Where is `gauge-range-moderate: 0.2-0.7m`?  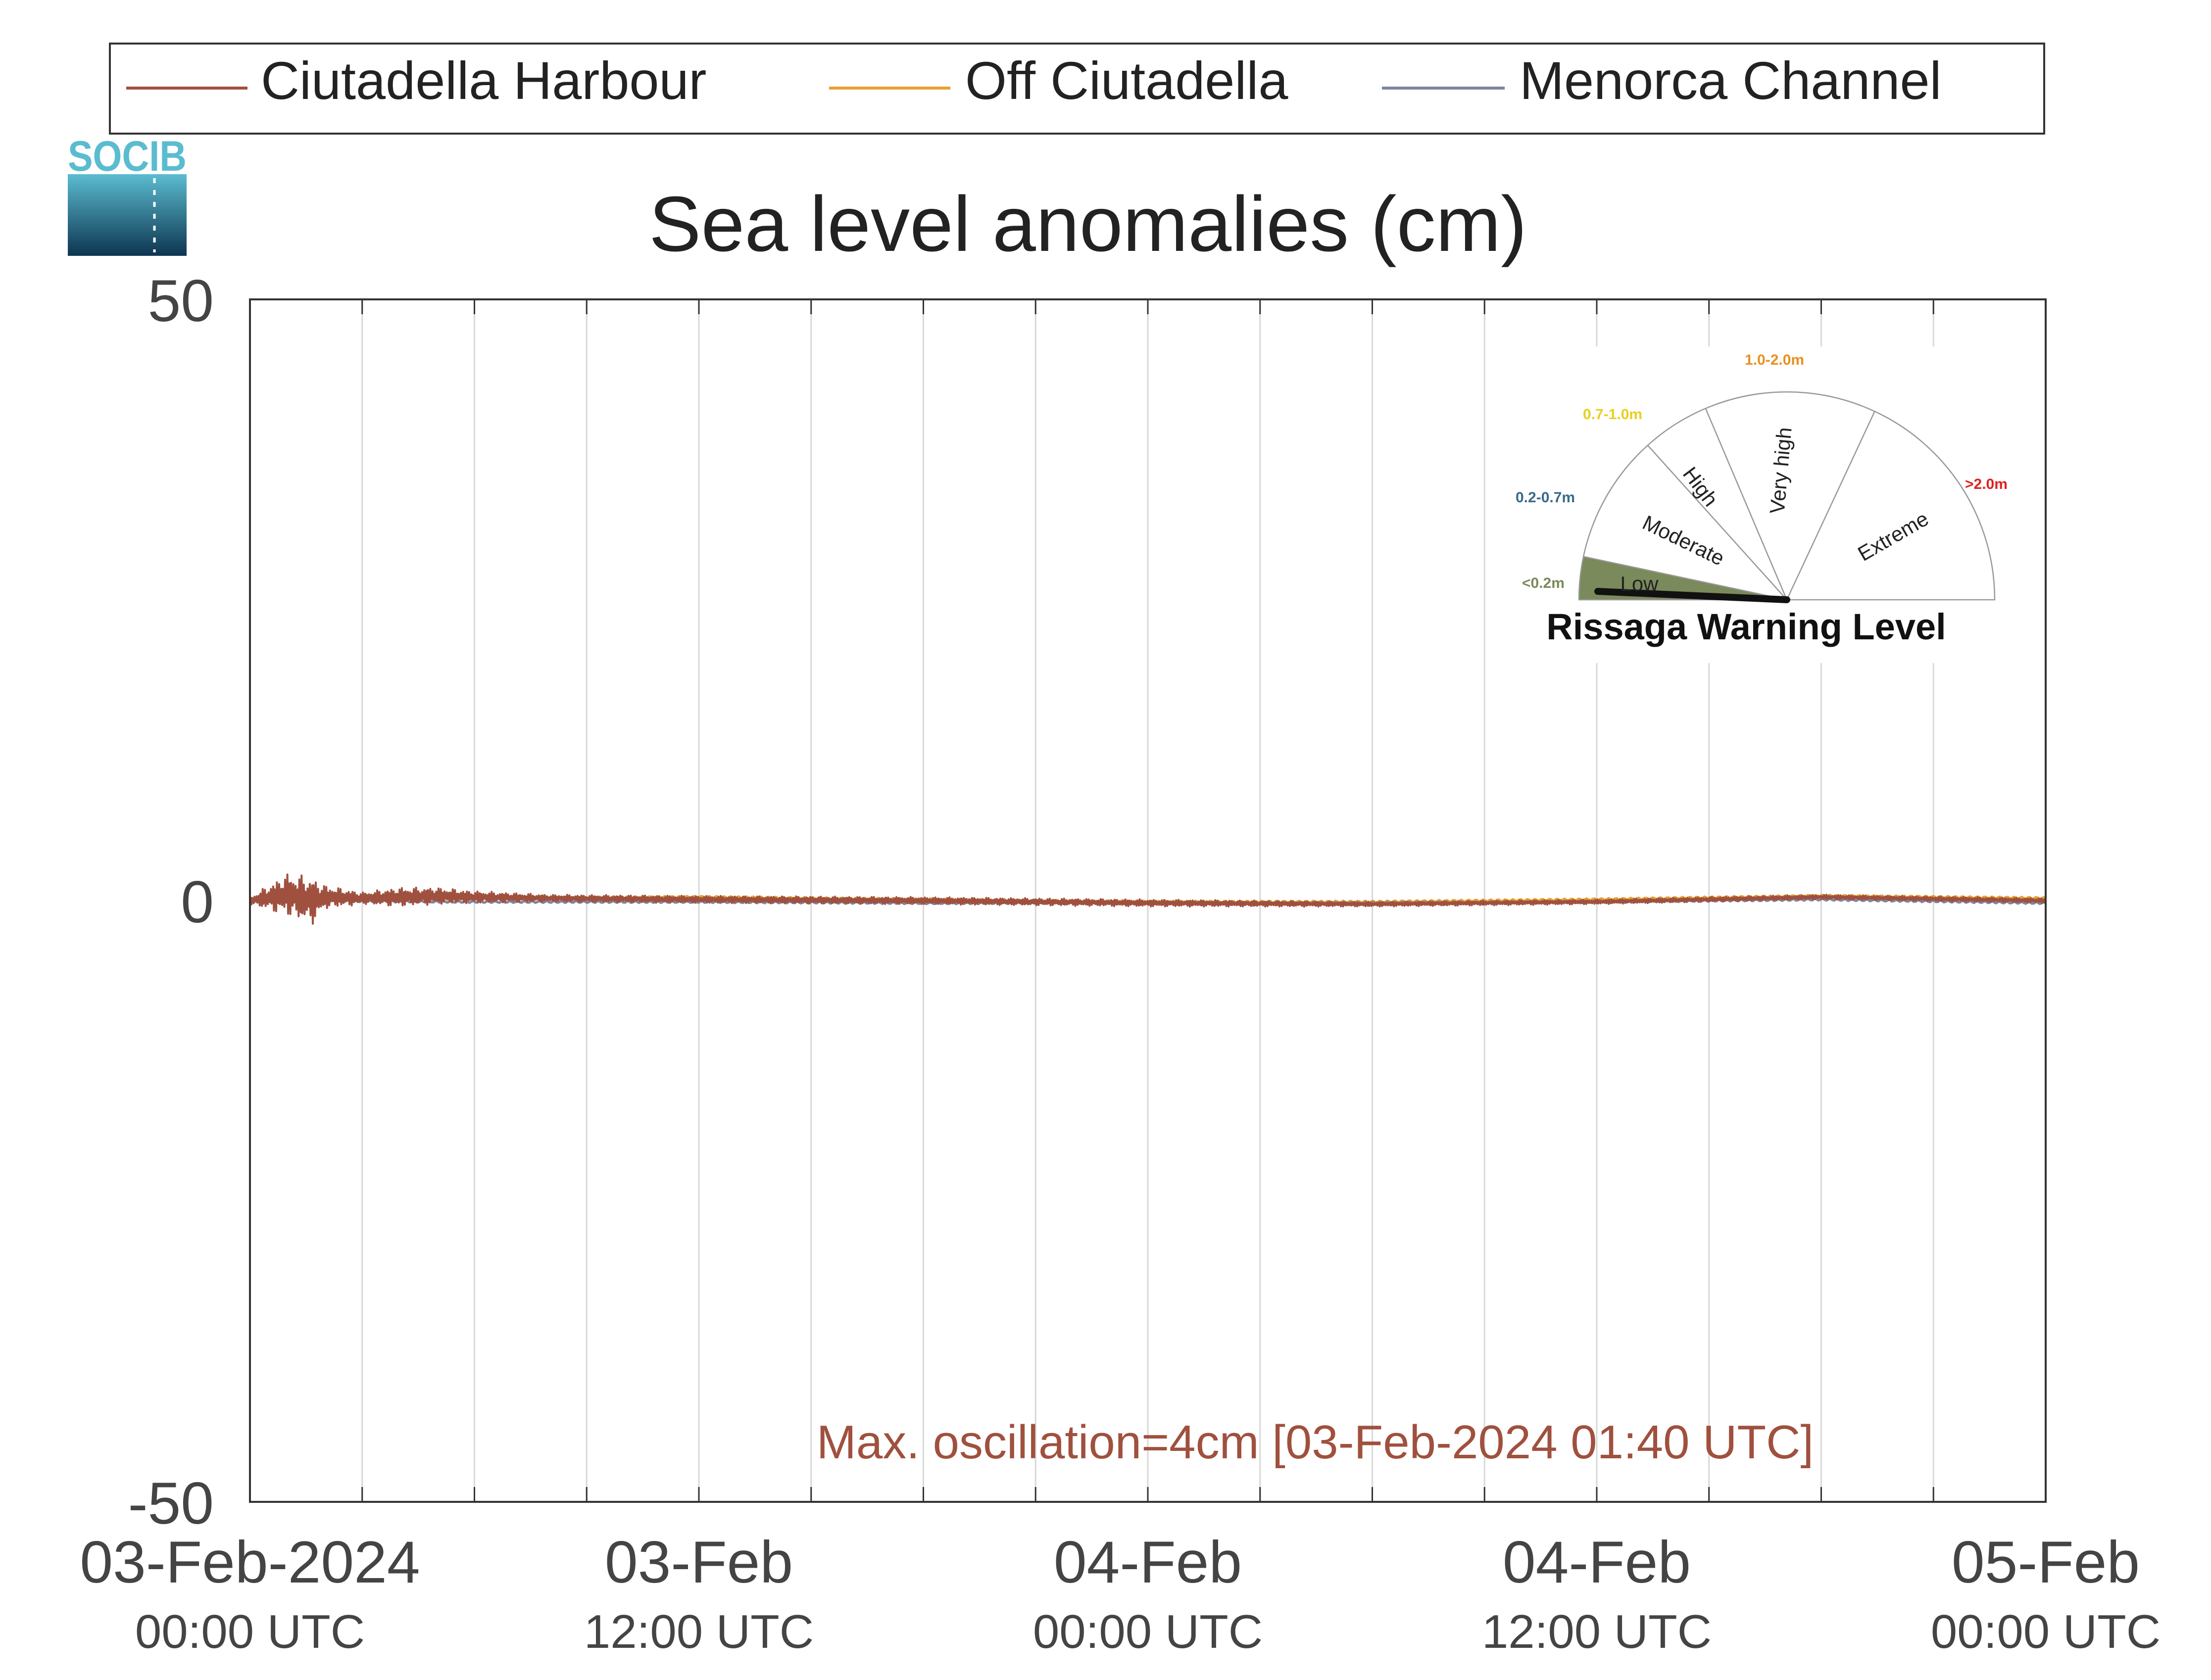 gauge-range-moderate: 0.2-0.7m is located at coordinates (1545, 498).